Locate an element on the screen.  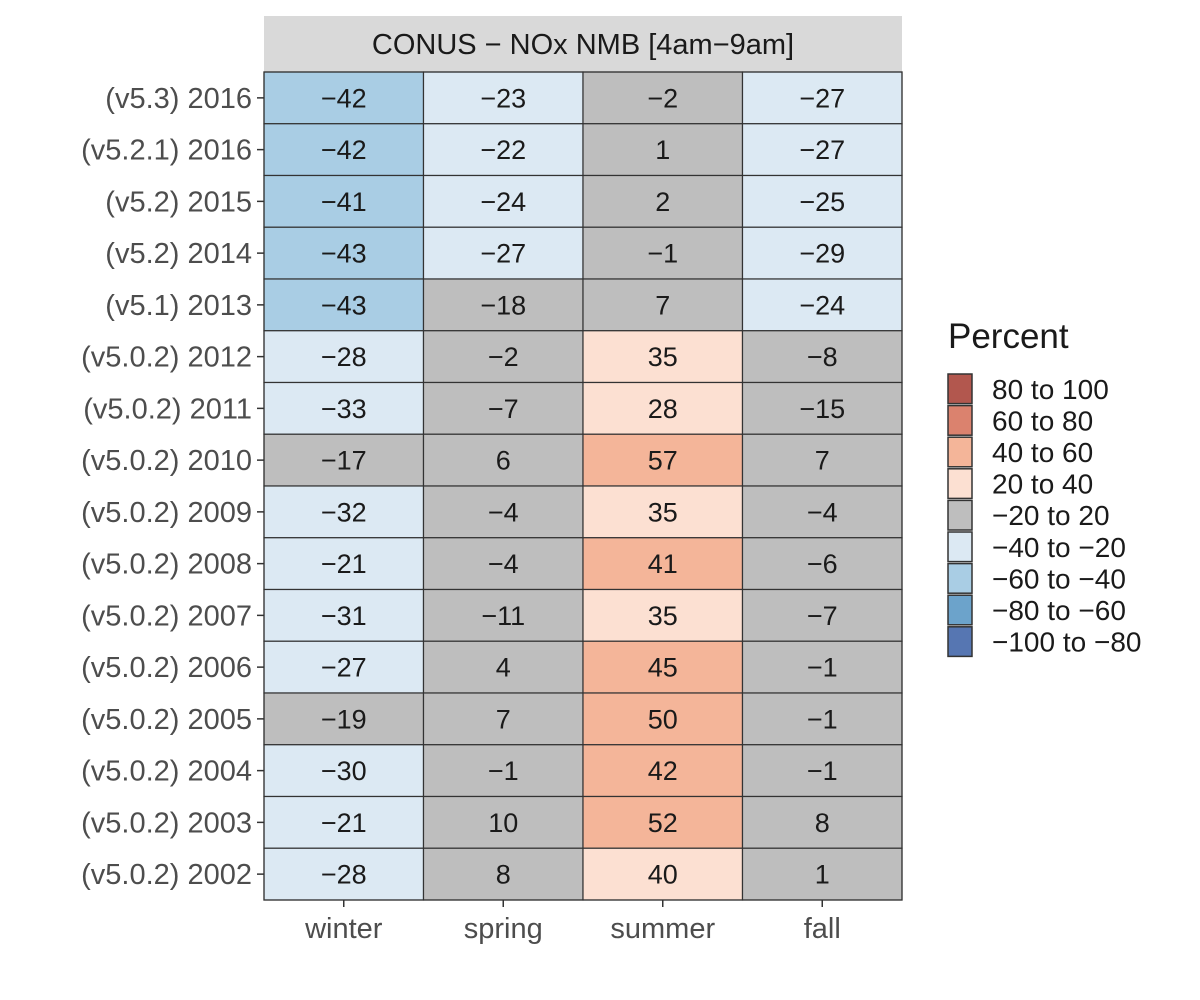
cell-value-label: 57 is located at coordinates (663, 461).